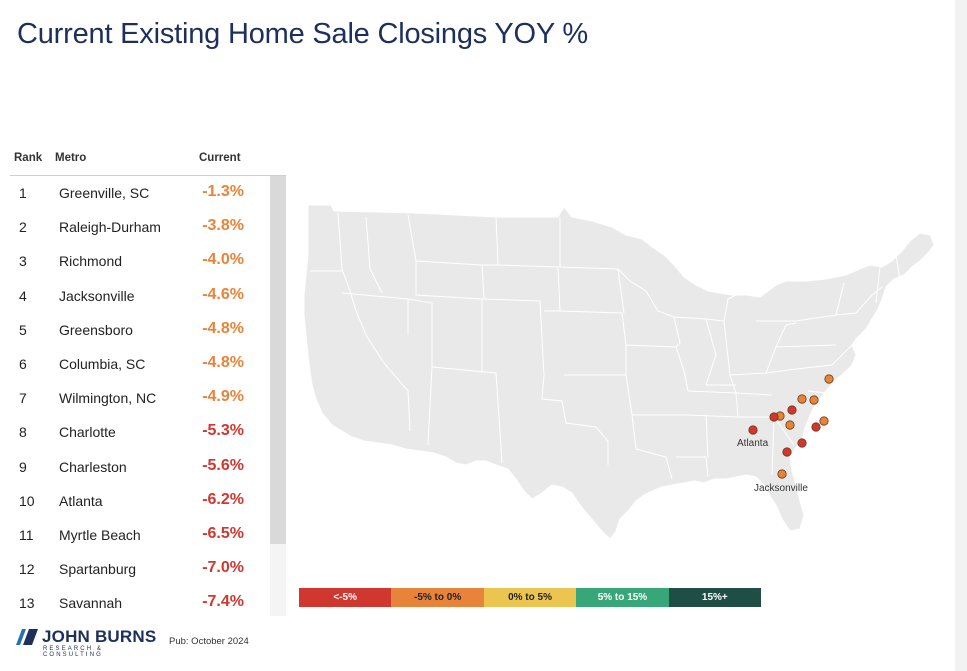  I want to click on row-value: -7.0%, so click(223, 568).